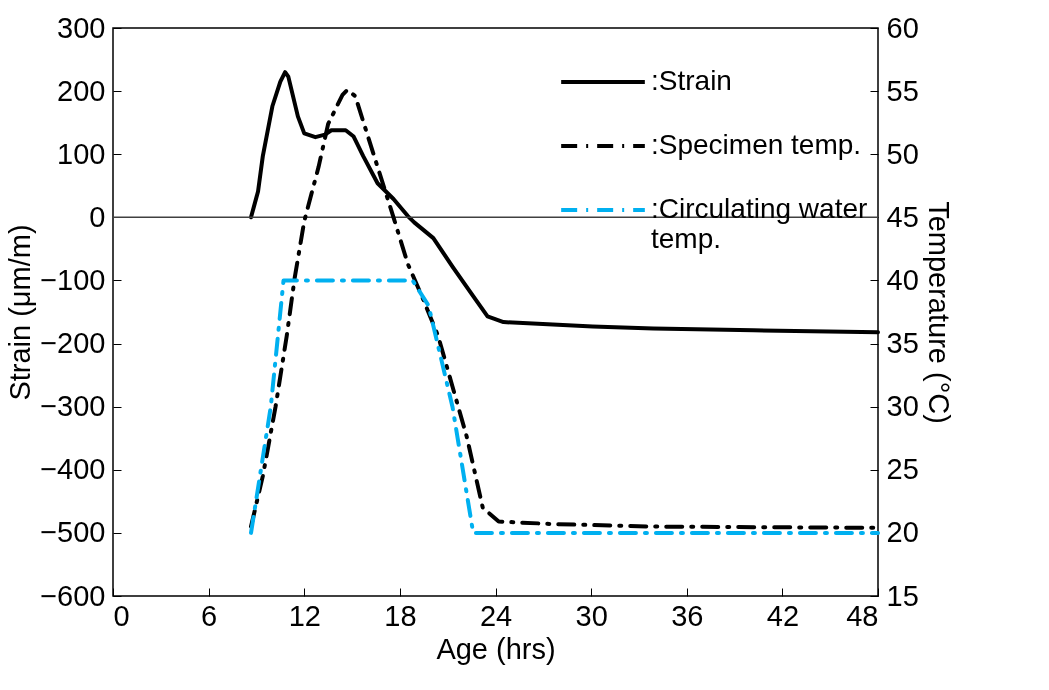  I want to click on x-tick-label: 6, so click(209, 615).